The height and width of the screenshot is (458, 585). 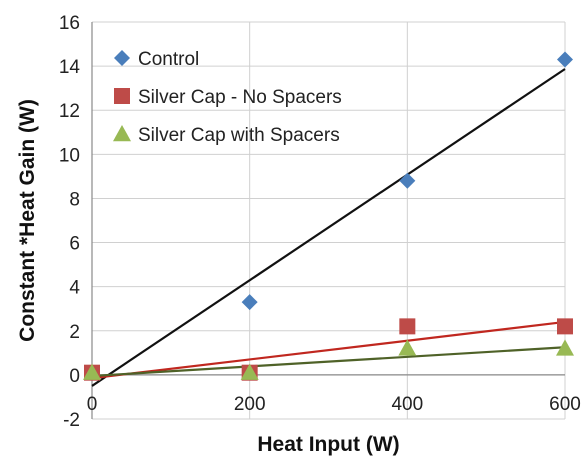 What do you see at coordinates (168, 59) in the screenshot?
I see `legend-label: Control` at bounding box center [168, 59].